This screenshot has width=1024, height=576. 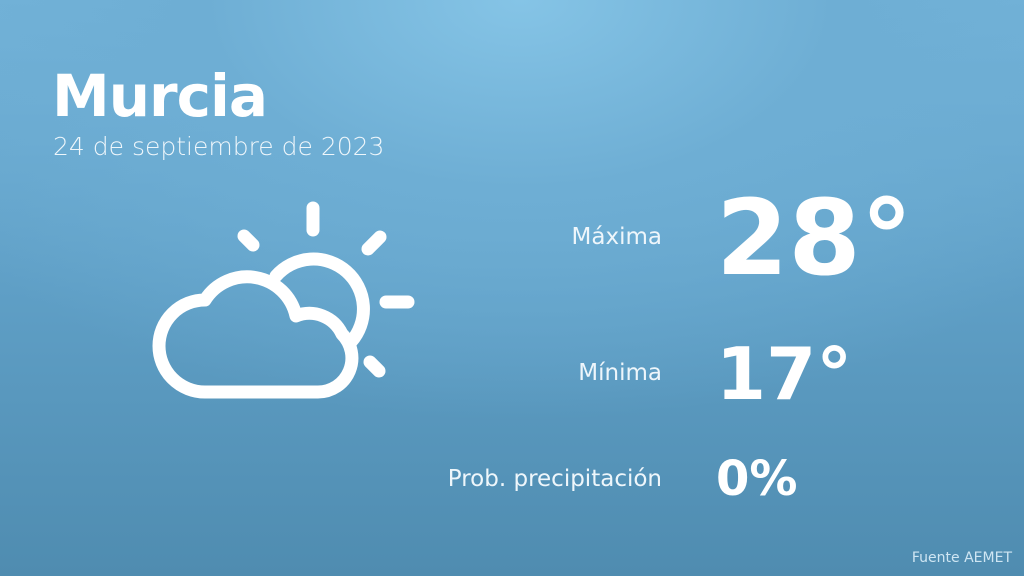 What do you see at coordinates (554, 479) in the screenshot?
I see `precip-label: Prob. precipitación` at bounding box center [554, 479].